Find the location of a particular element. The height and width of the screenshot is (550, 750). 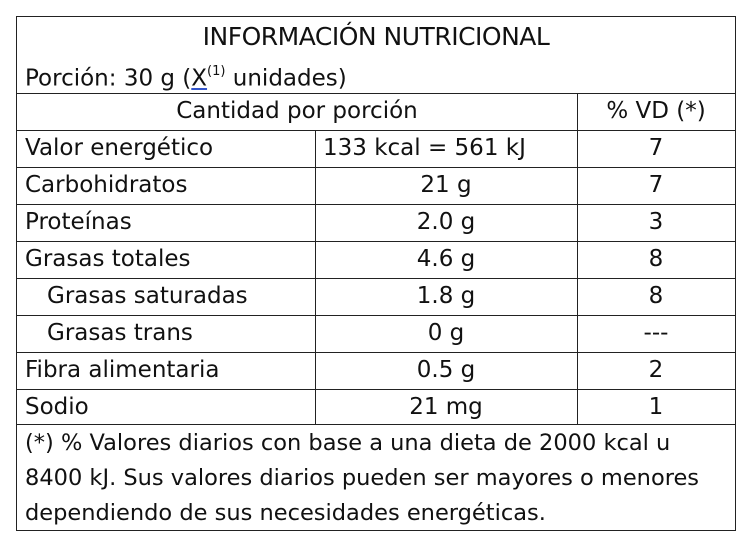

row-vd-total-fat: 8 is located at coordinates (656, 259).